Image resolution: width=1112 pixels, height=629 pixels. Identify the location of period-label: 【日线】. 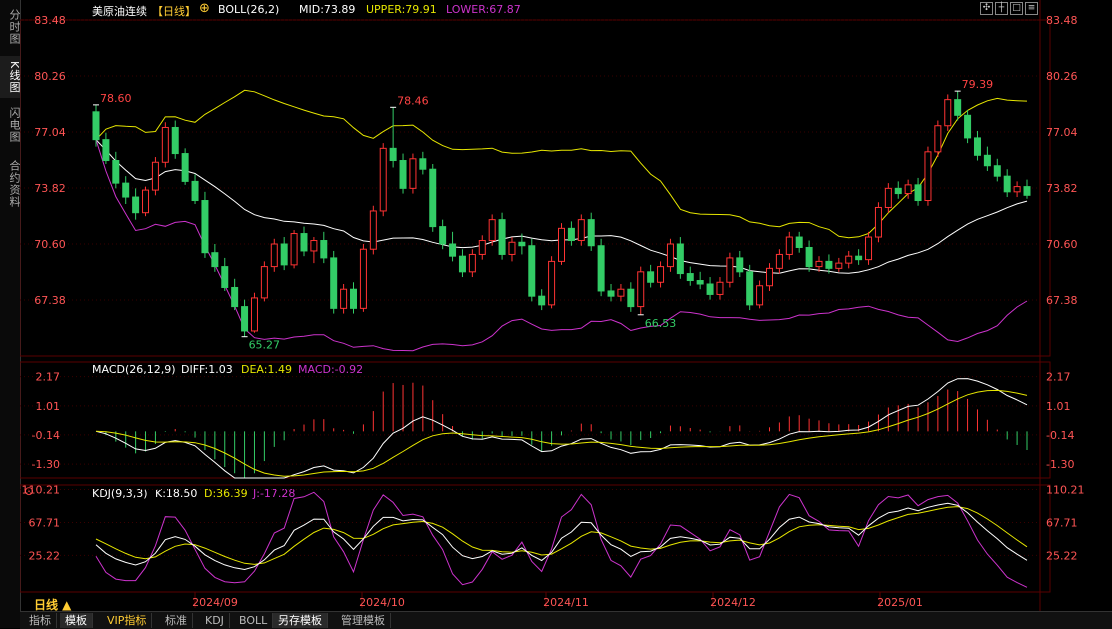
(174, 11).